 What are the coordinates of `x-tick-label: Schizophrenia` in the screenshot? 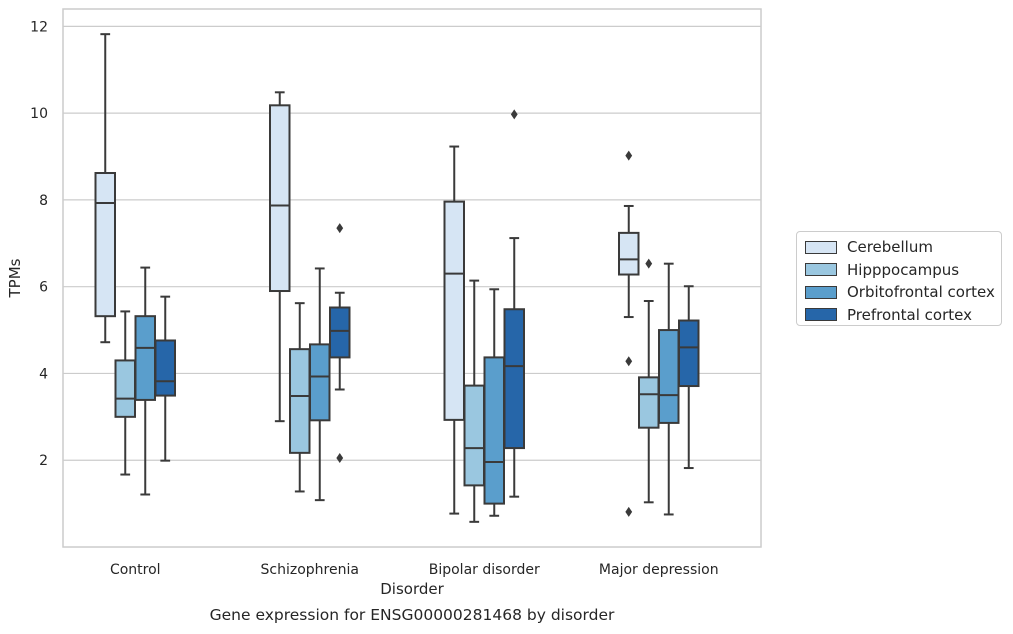 It's located at (310, 570).